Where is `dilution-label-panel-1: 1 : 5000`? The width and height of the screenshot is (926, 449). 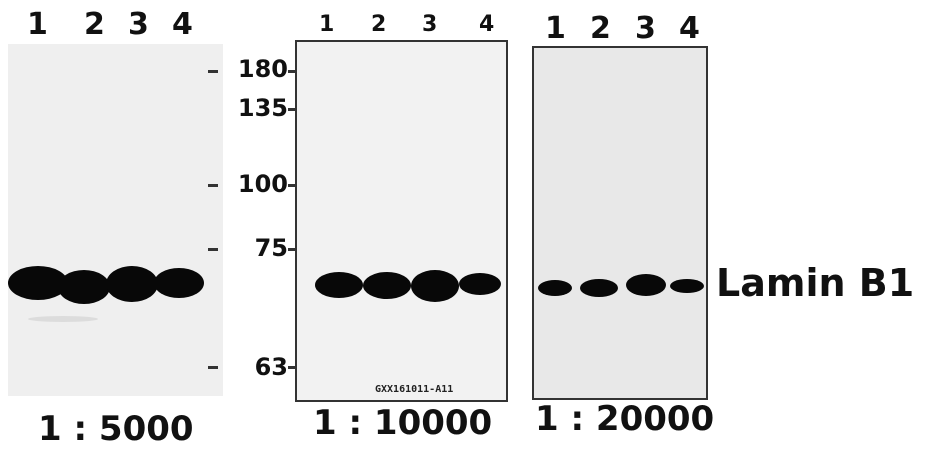
dilution-label-panel-1: 1 : 5000 is located at coordinates (116, 429).